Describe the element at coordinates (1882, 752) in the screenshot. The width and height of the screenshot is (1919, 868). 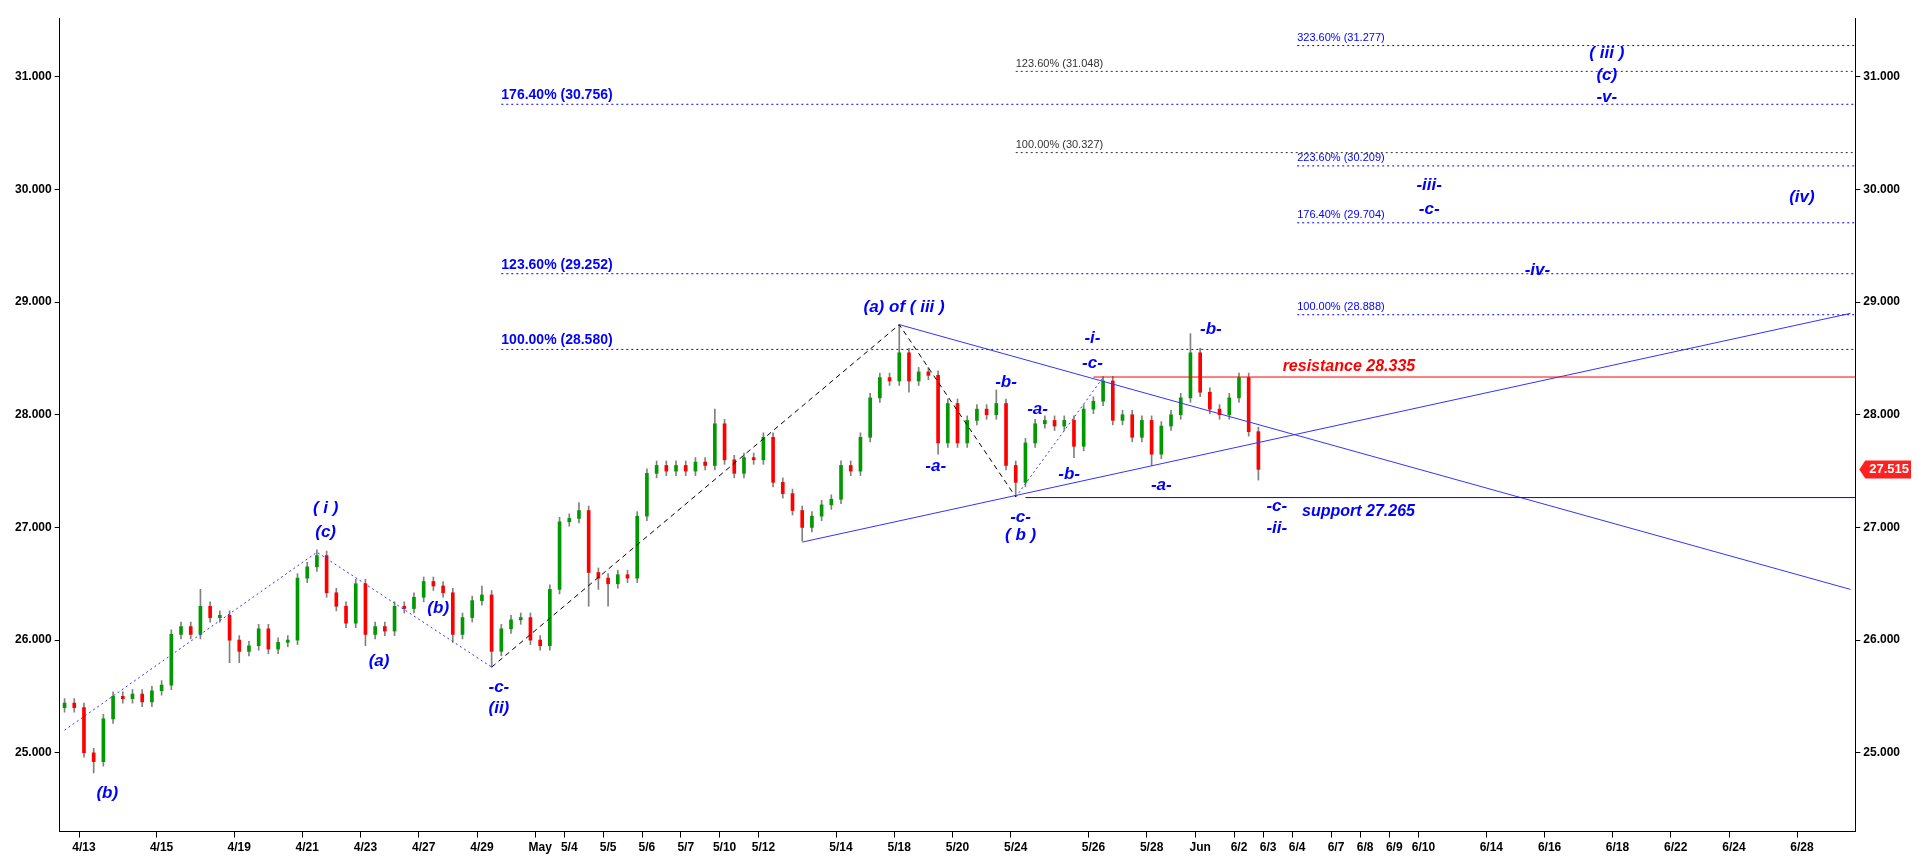
I see `y2-tick-label: 25.000` at that location.